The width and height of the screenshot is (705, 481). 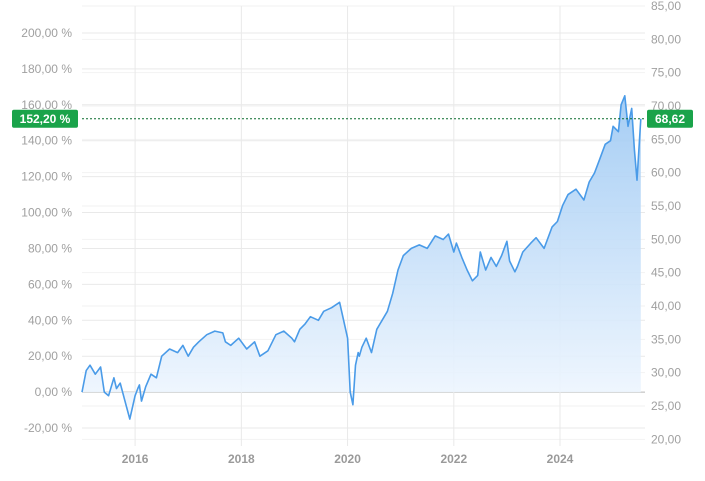 I want to click on right-tick-label: 30,00, so click(x=666, y=373).